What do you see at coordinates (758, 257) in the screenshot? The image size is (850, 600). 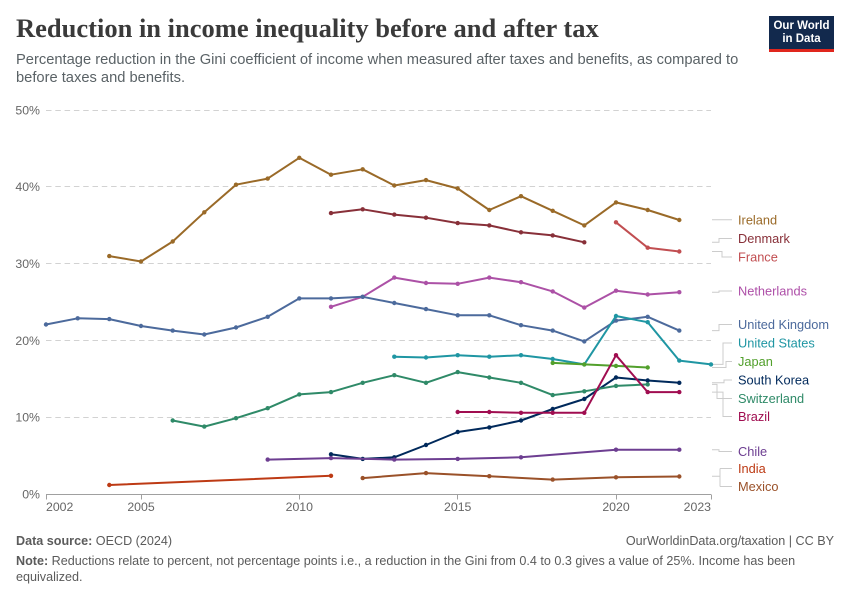 I see `svg-text: France` at bounding box center [758, 257].